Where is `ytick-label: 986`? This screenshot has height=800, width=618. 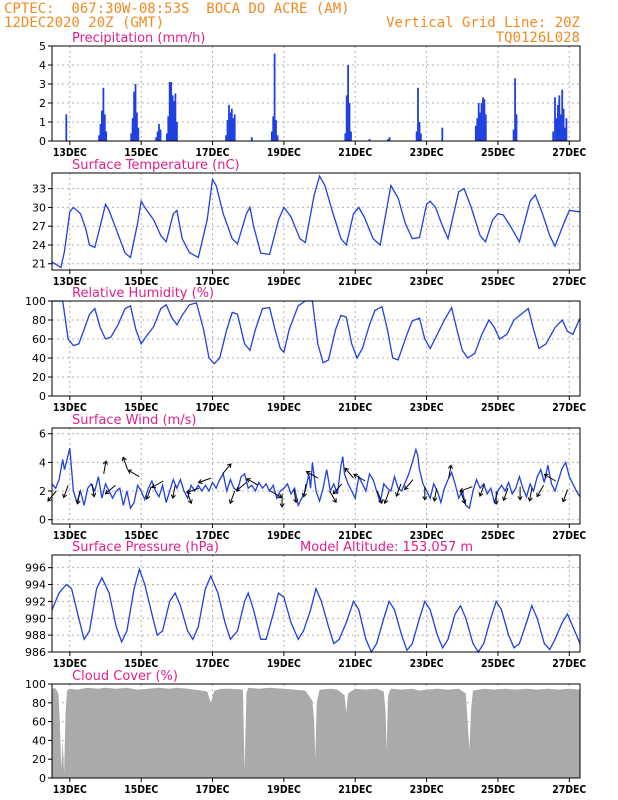
ytick-label: 986 is located at coordinates (35, 652).